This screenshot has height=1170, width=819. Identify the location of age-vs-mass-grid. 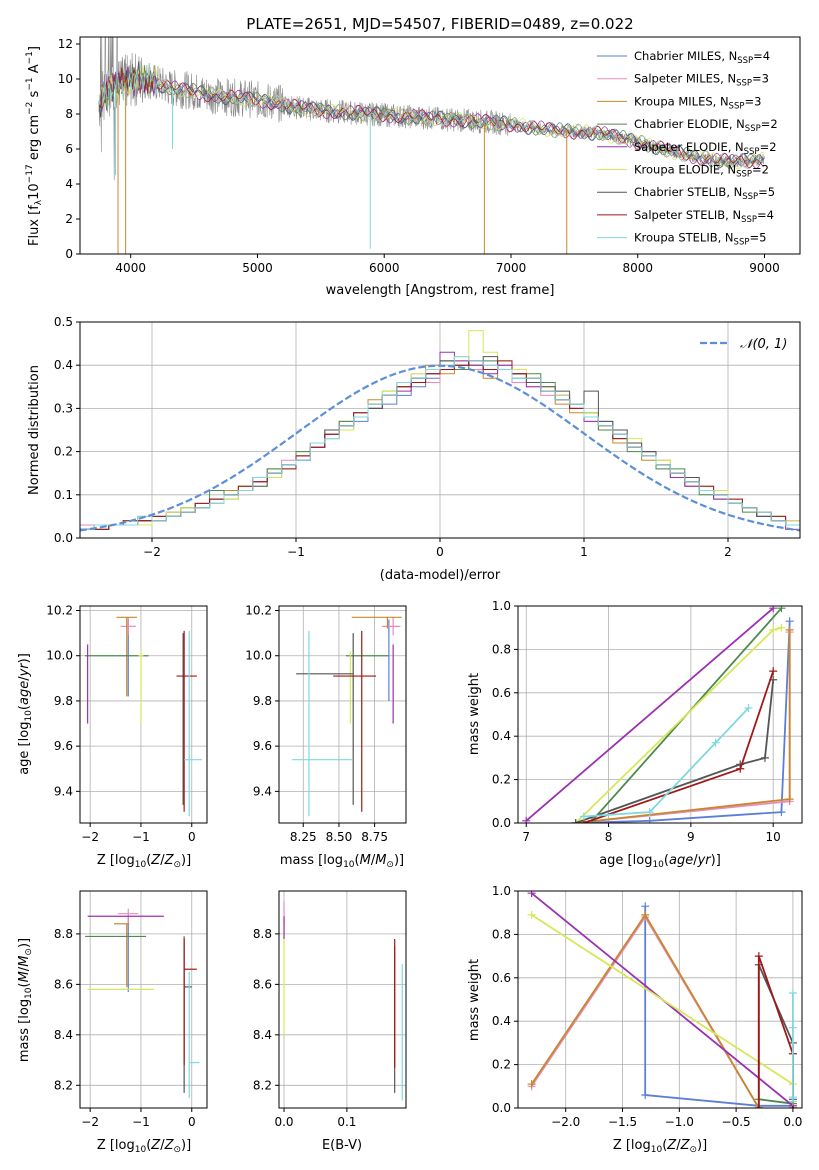
(342, 714).